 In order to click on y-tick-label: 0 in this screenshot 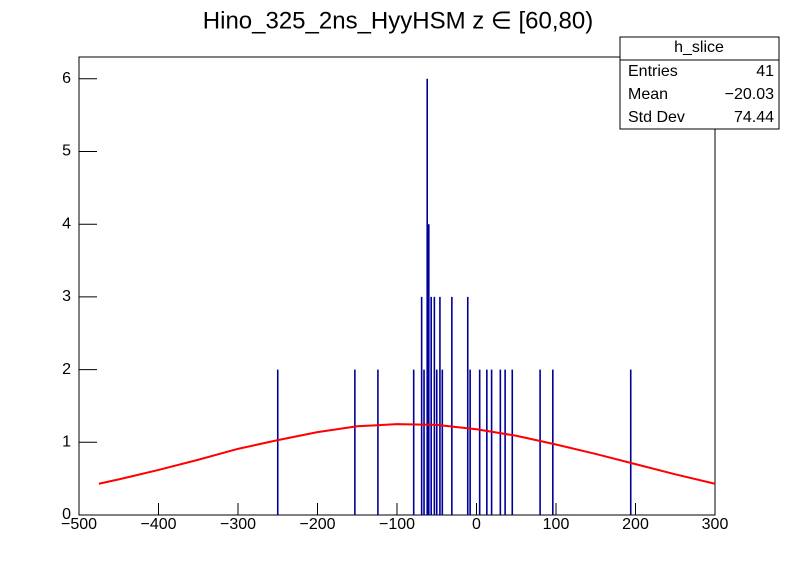, I will do `click(66, 514)`.